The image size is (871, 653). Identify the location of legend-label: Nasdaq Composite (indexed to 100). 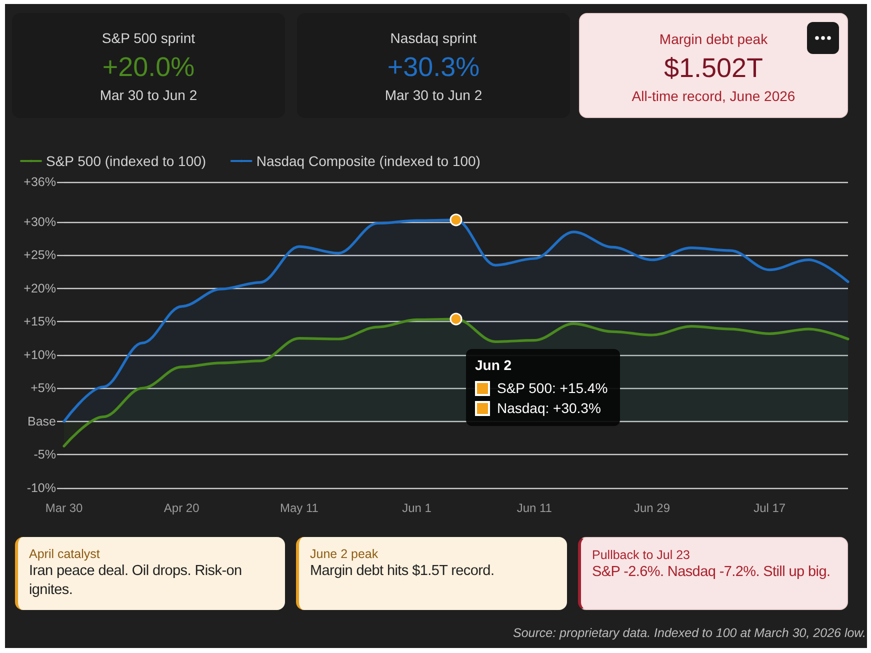
(368, 161).